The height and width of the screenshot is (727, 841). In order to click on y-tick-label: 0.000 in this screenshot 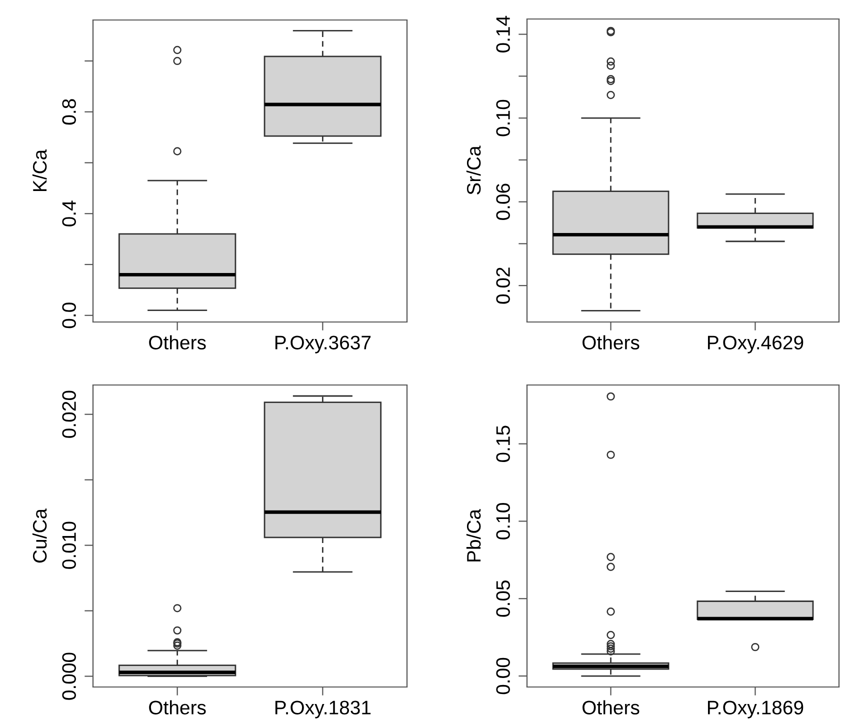, I will do `click(69, 676)`.